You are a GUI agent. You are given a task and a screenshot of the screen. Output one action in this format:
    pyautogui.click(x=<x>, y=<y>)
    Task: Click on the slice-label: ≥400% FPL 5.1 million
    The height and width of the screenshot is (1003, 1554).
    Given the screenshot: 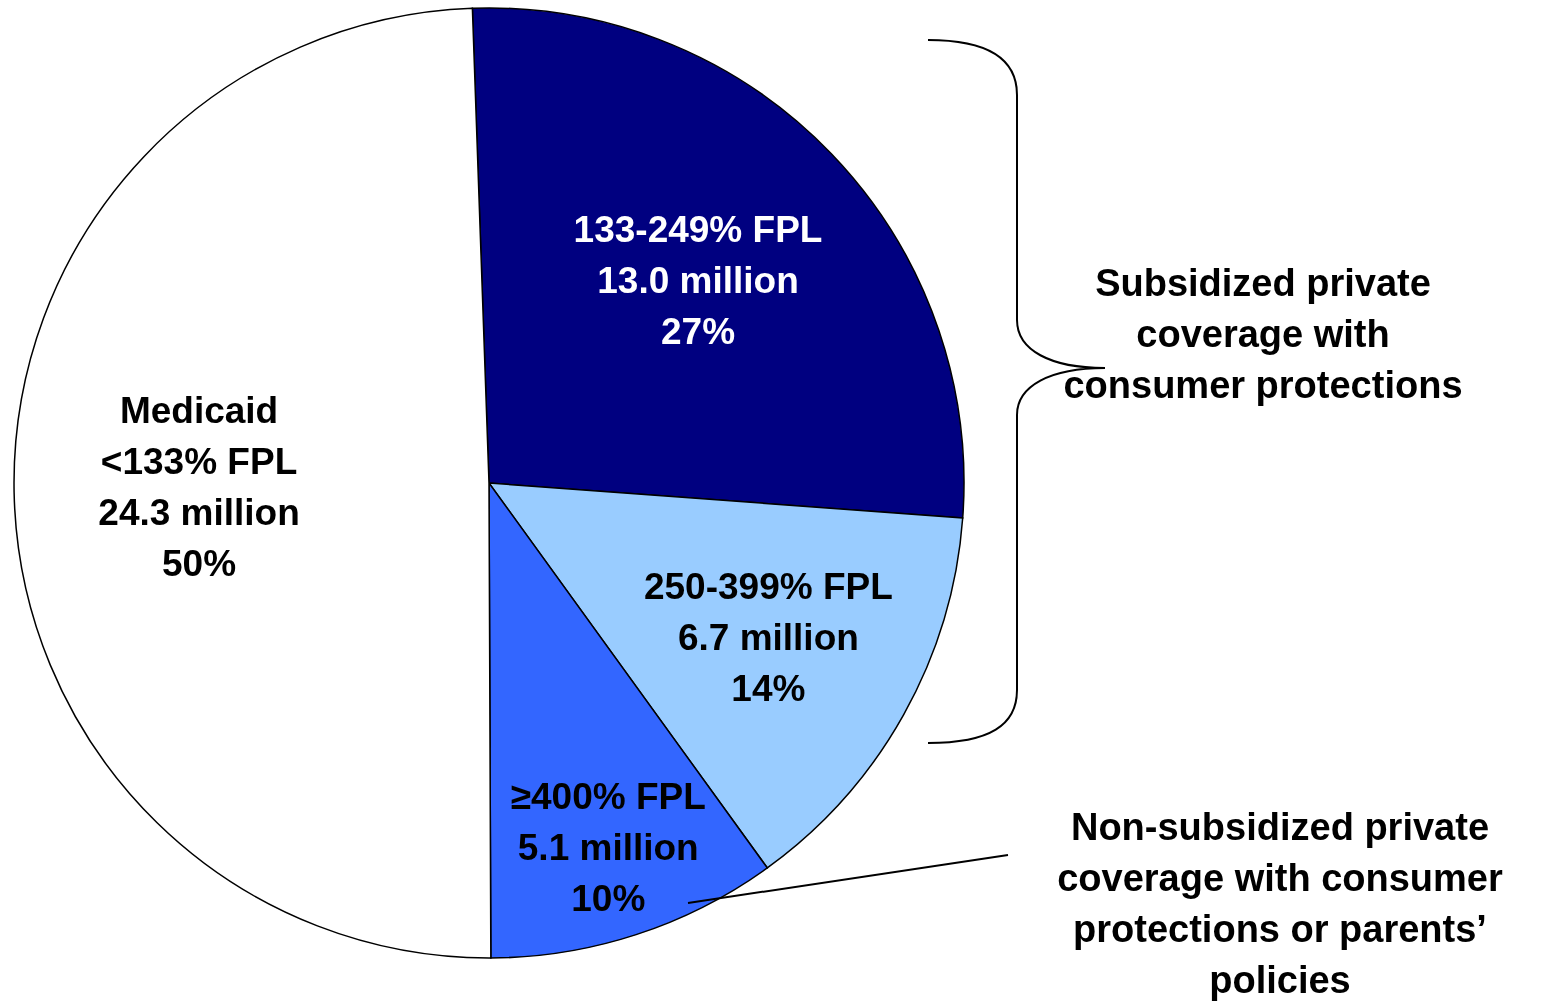 What is the action you would take?
    pyautogui.click(x=608, y=822)
    